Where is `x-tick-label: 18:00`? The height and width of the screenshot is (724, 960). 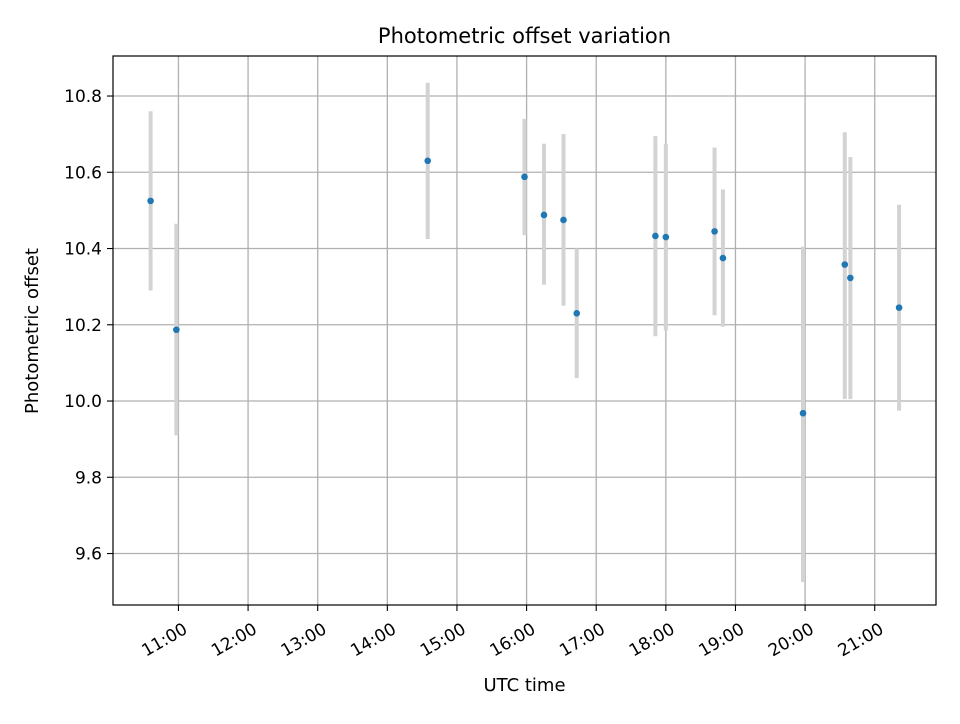
x-tick-label: 18:00 is located at coordinates (652, 640).